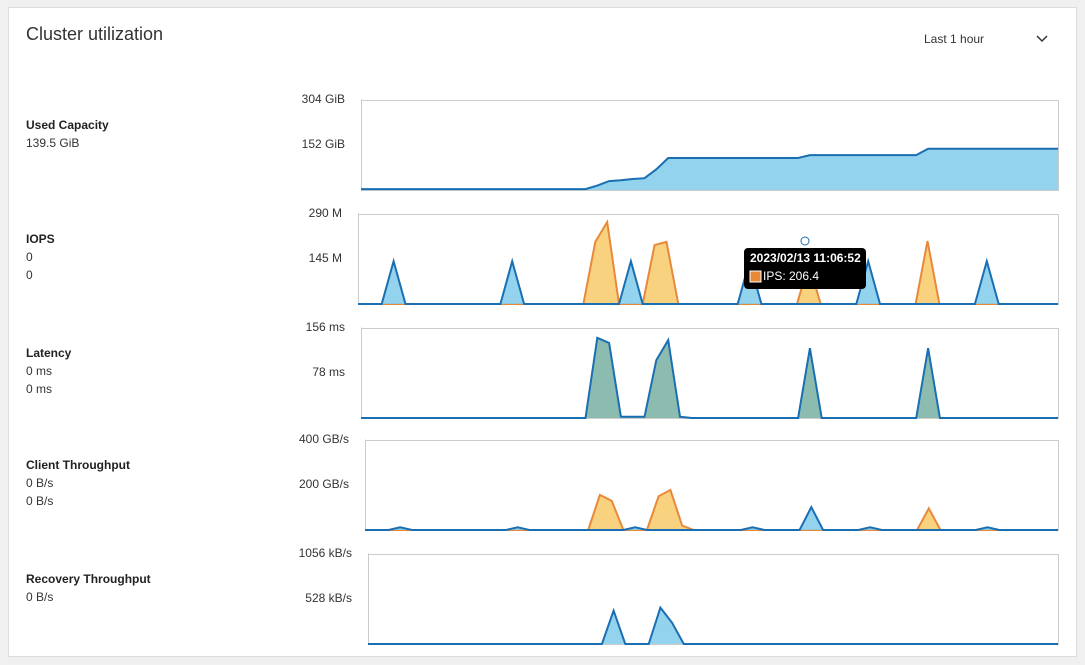 The width and height of the screenshot is (1085, 665). What do you see at coordinates (324, 439) in the screenshot?
I see `y-tick-label: 400 GB/s` at bounding box center [324, 439].